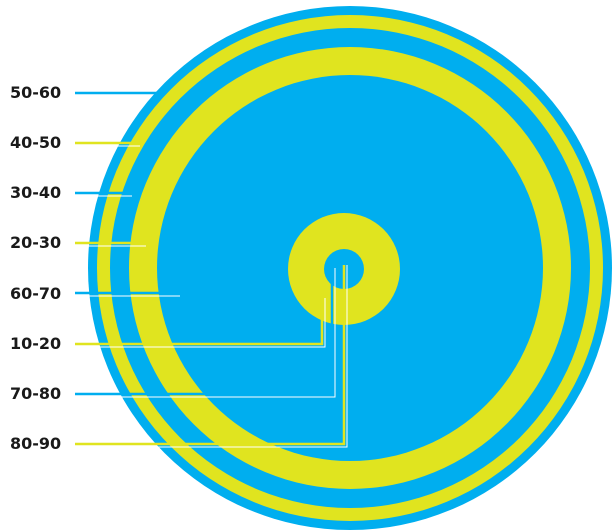 The image size is (613, 530). What do you see at coordinates (36, 343) in the screenshot?
I see `label-10-20: 10-20` at bounding box center [36, 343].